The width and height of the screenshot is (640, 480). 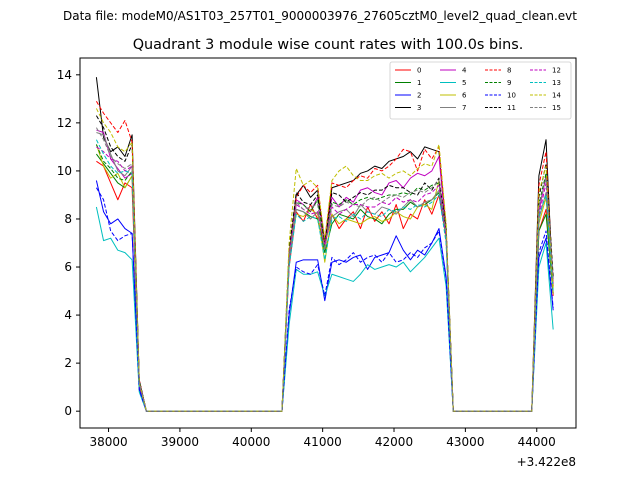 I want to click on legend-label-4: 4, so click(x=464, y=71).